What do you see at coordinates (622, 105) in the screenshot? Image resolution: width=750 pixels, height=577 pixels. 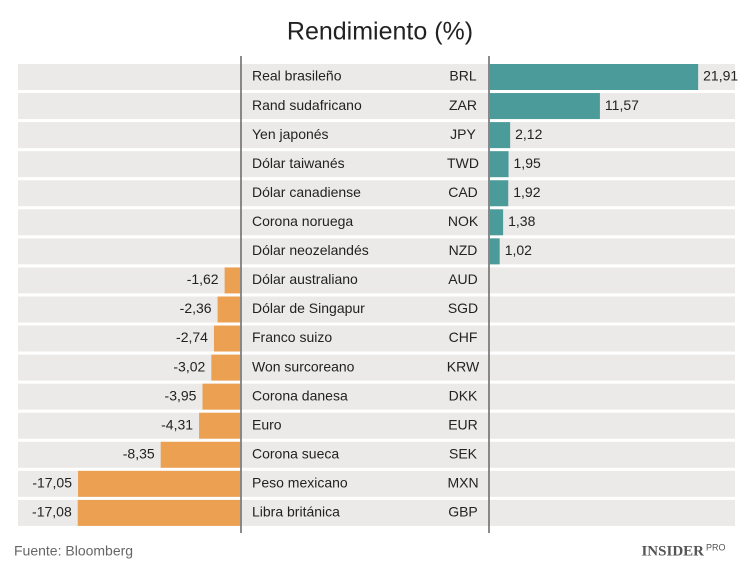 I see `value-label: 11,57` at bounding box center [622, 105].